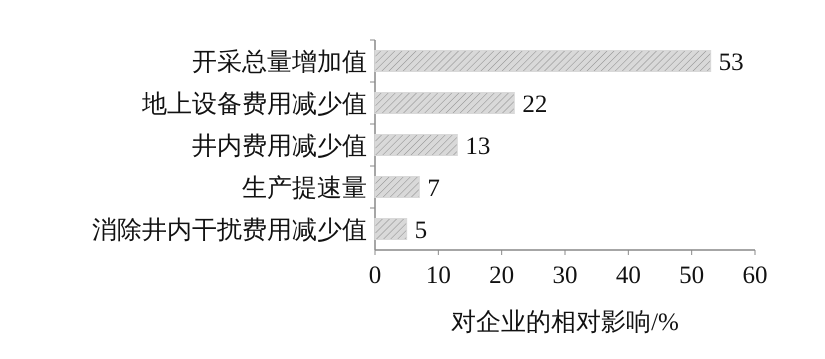 This screenshot has height=359, width=825. I want to click on x-tick-label: 50, so click(691, 275).